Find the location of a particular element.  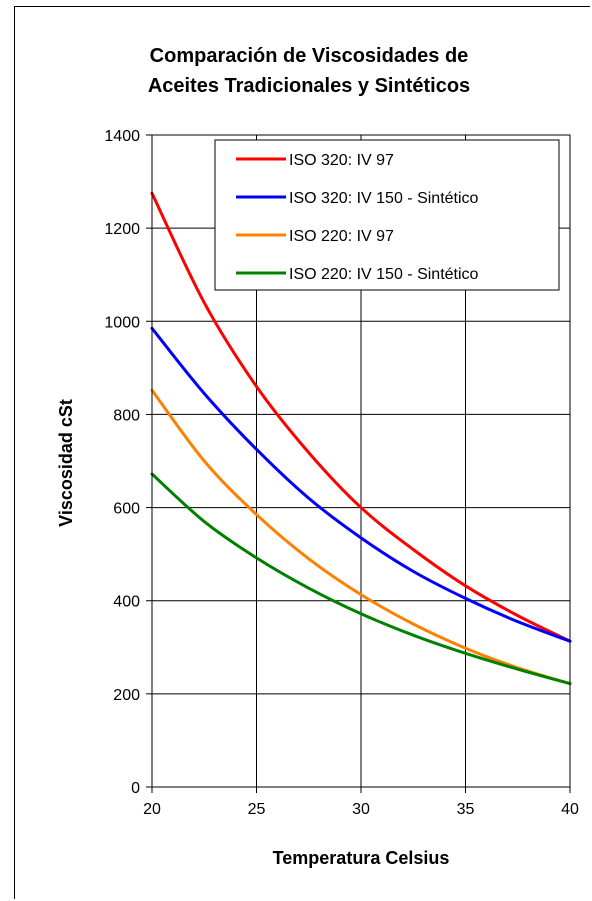

chart-title: Comparación de Viscosidades de is located at coordinates (309, 56).